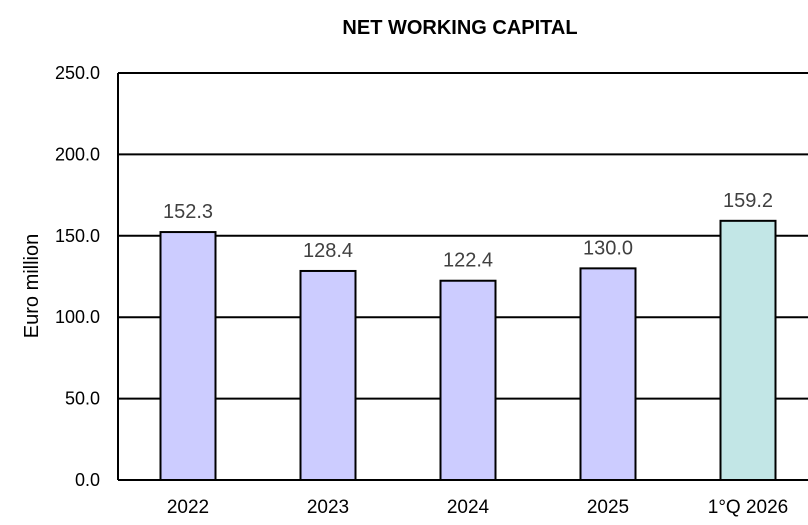  Describe the element at coordinates (188, 507) in the screenshot. I see `x-tick-label: 2022` at that location.